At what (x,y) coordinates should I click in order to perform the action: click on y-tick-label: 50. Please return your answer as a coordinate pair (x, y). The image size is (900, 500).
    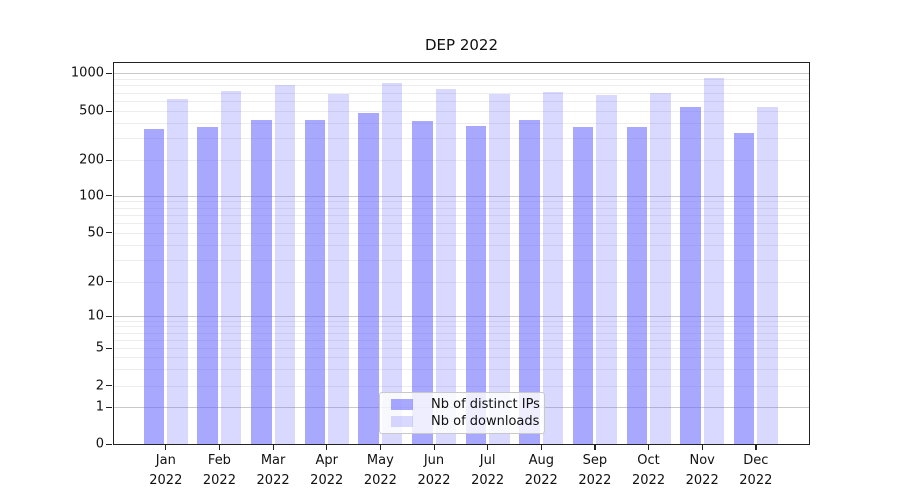
    Looking at the image, I should click on (95, 233).